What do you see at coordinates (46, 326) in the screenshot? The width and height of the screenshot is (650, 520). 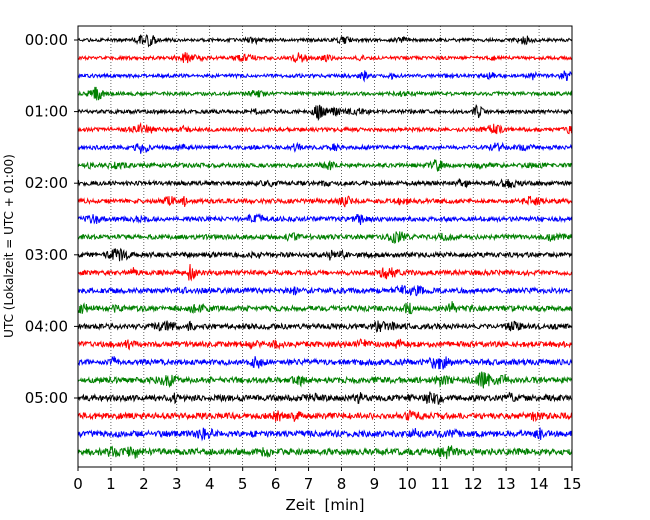 I see `y-tick-label: 04:00` at bounding box center [46, 326].